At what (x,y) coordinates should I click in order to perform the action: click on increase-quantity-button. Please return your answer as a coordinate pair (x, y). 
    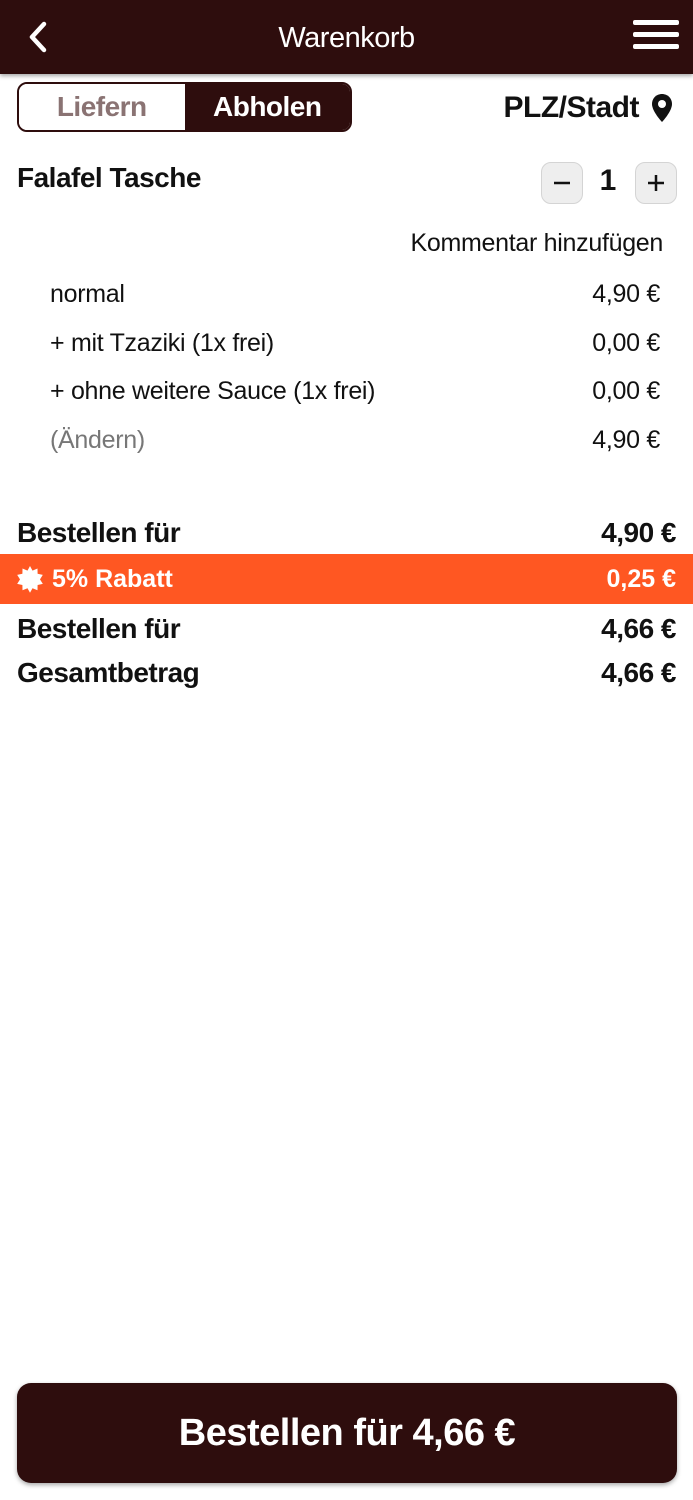
    Looking at the image, I should click on (656, 183).